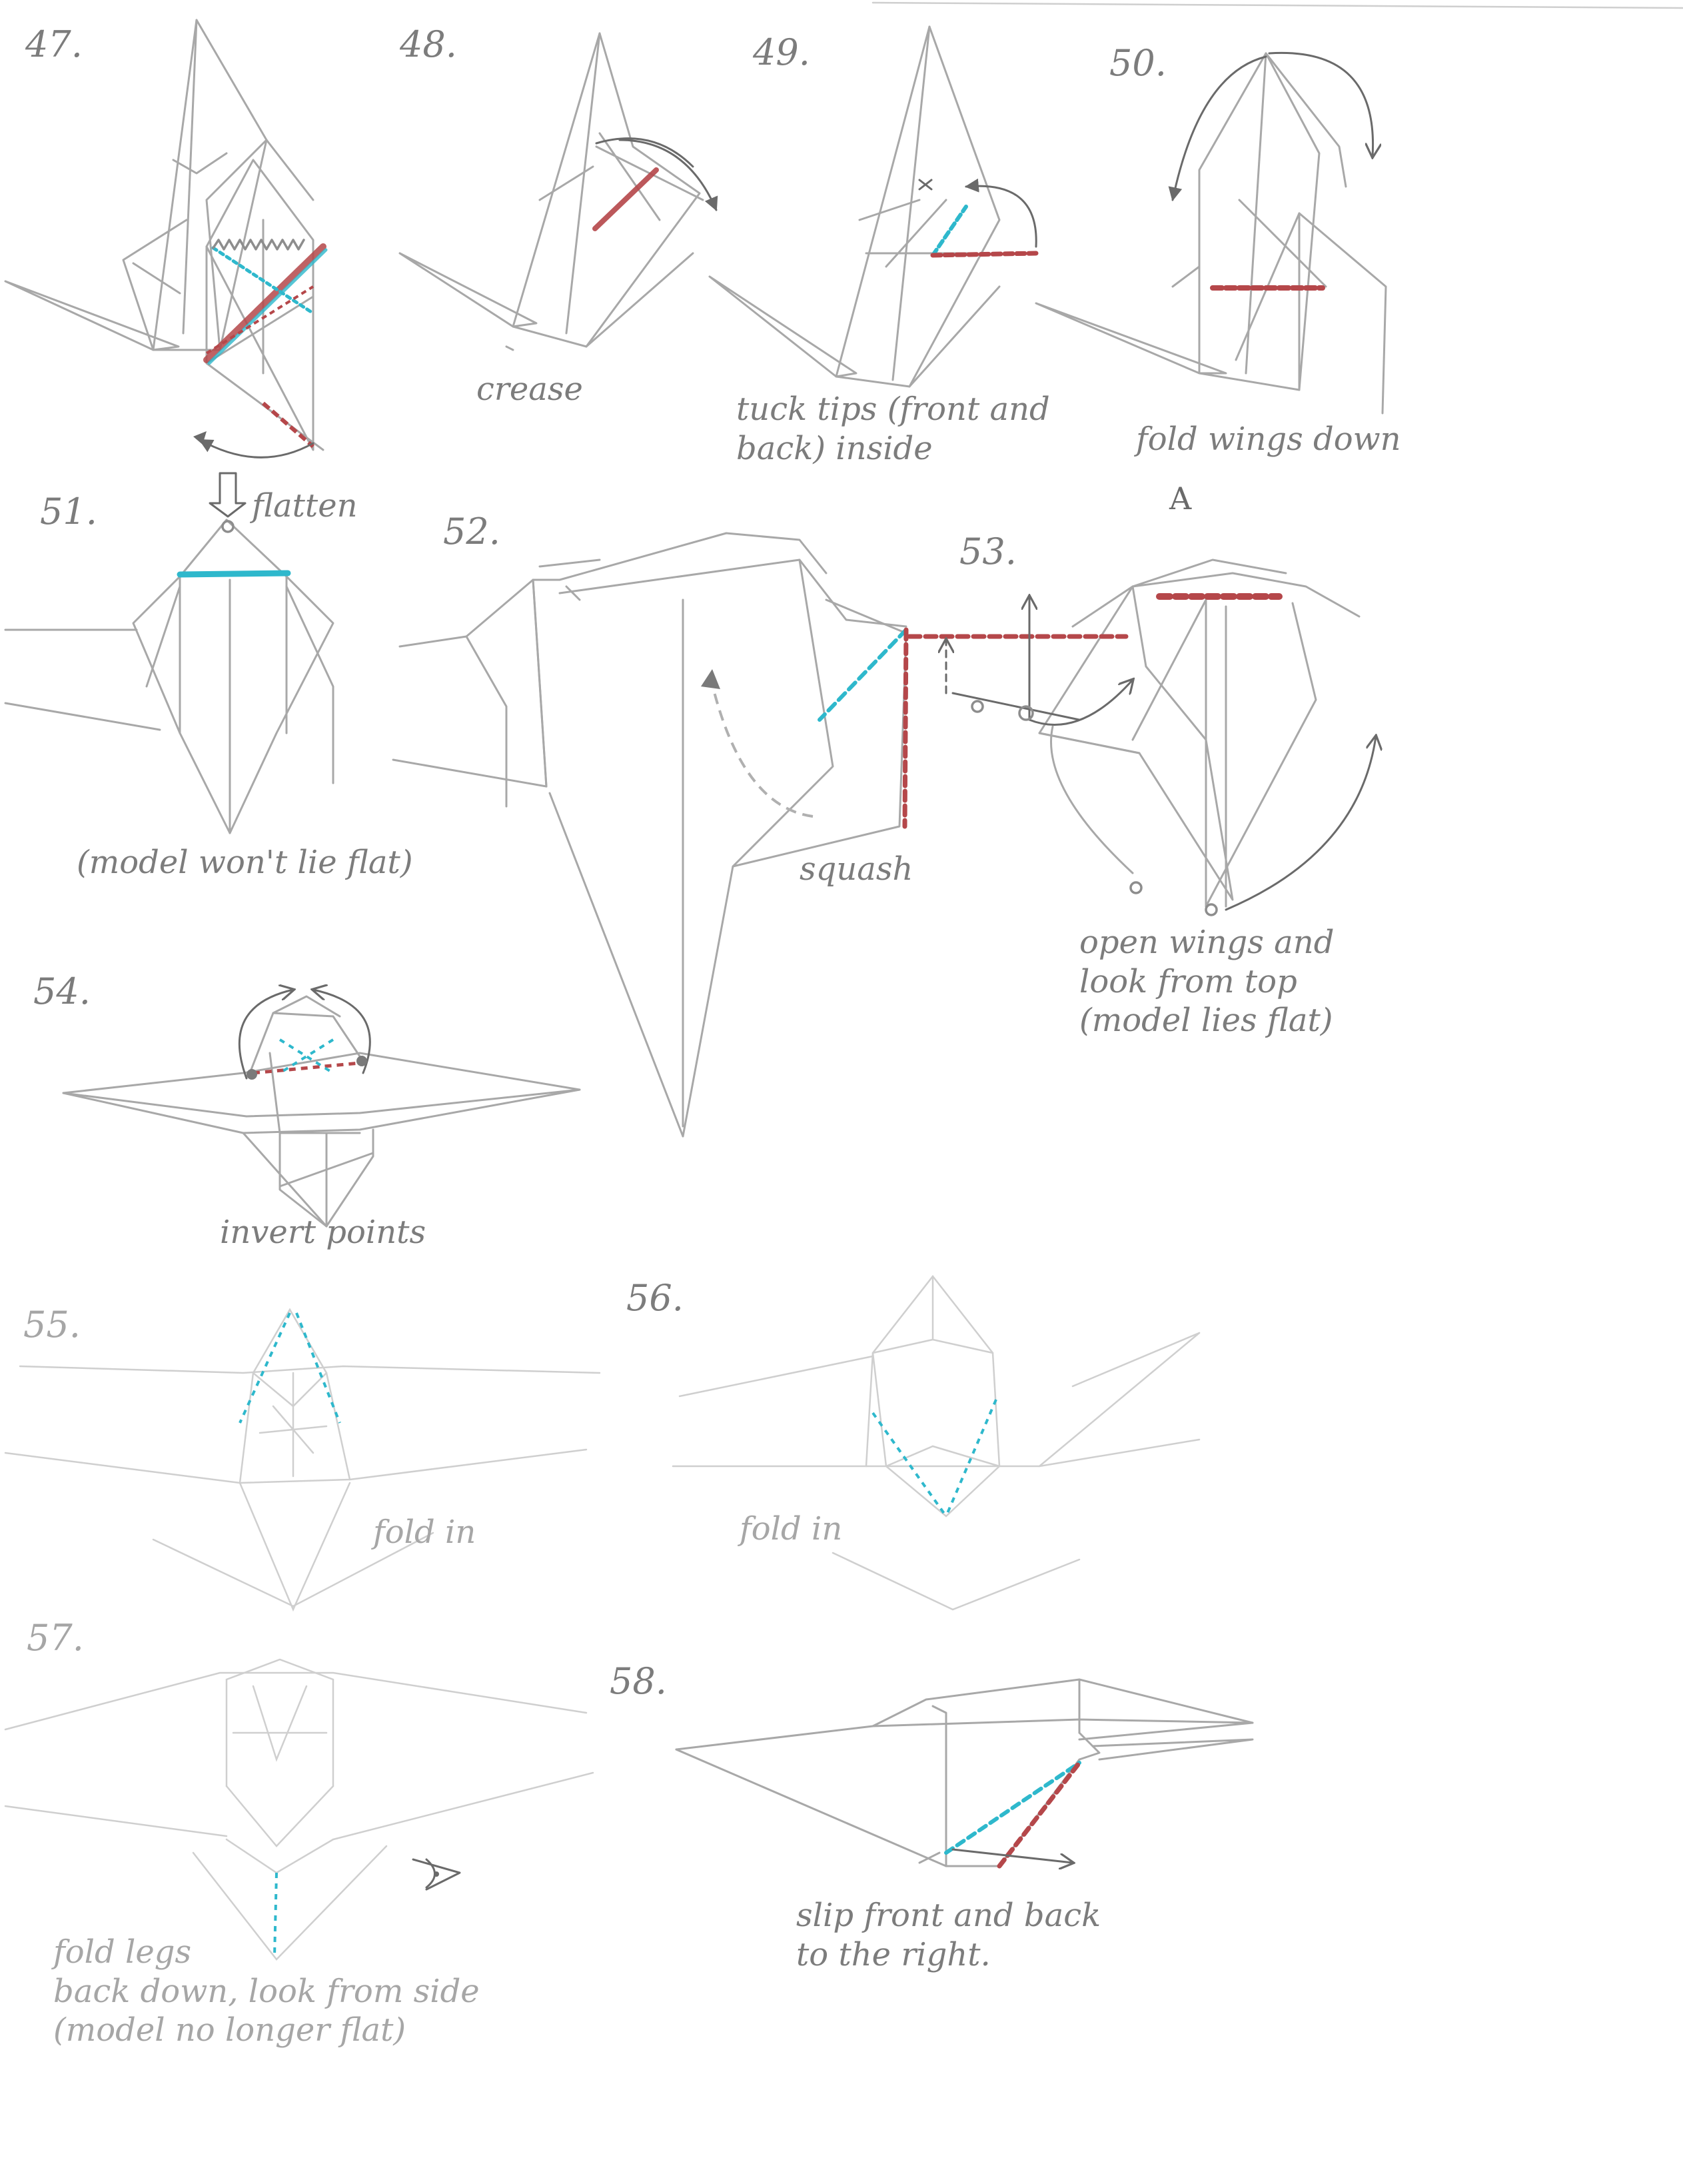 This screenshot has width=1683, height=2184. I want to click on step-53-number: 53., so click(988, 551).